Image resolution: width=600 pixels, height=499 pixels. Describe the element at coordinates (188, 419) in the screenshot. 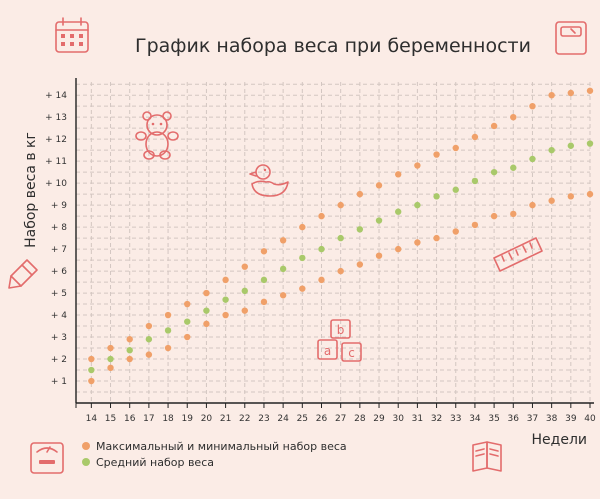

I see `x-tick-label: 19` at that location.